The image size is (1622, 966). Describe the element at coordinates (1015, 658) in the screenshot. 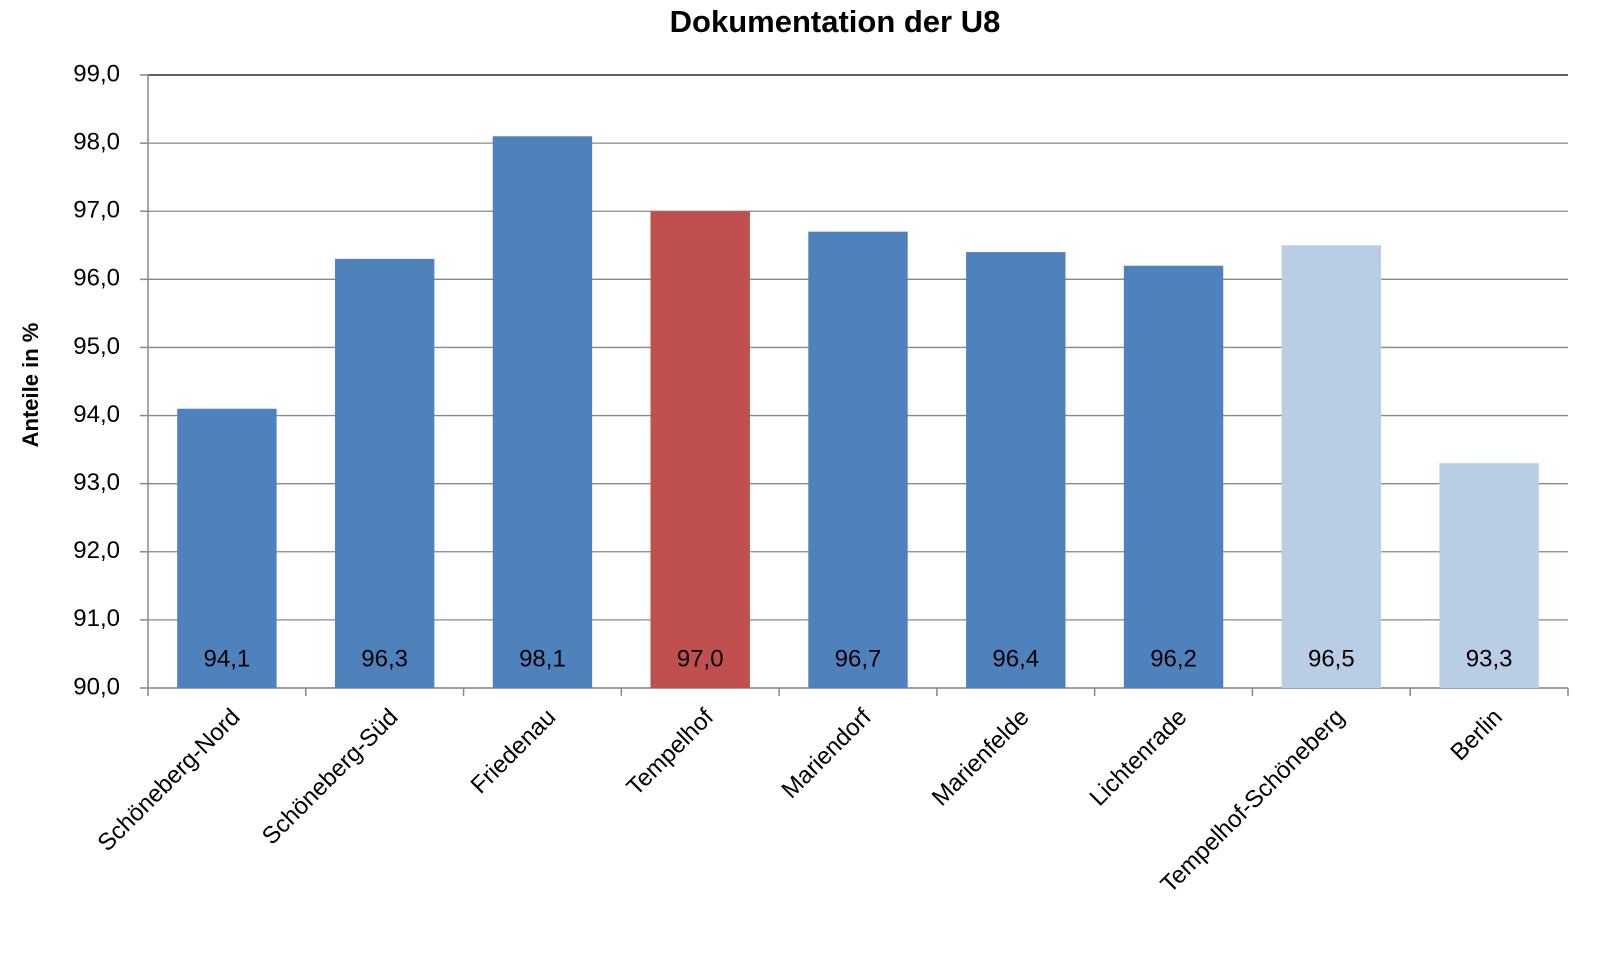

I see `data-label: 96,4` at that location.